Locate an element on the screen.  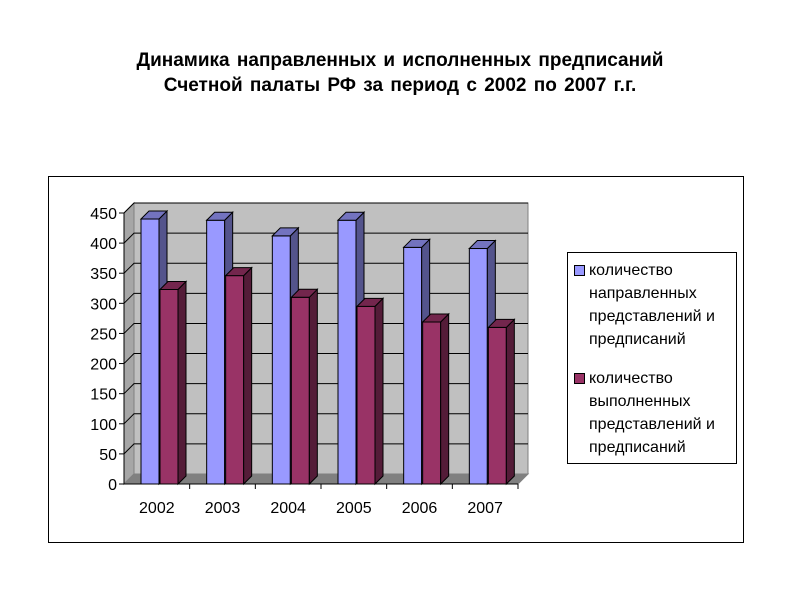
y-tick-label: 50 is located at coordinates (108, 455).